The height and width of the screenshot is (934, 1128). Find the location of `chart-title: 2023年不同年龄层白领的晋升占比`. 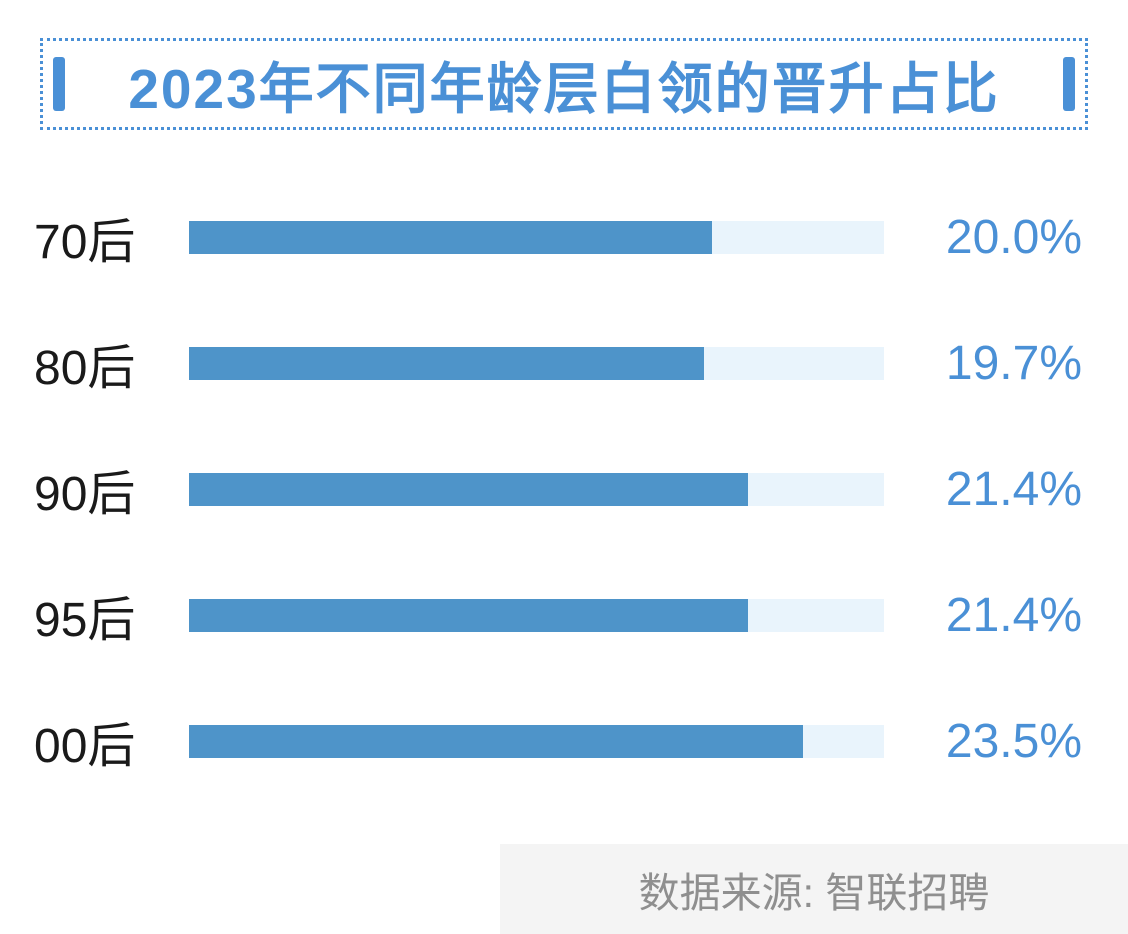

chart-title: 2023年不同年龄层白领的晋升占比 is located at coordinates (564, 89).